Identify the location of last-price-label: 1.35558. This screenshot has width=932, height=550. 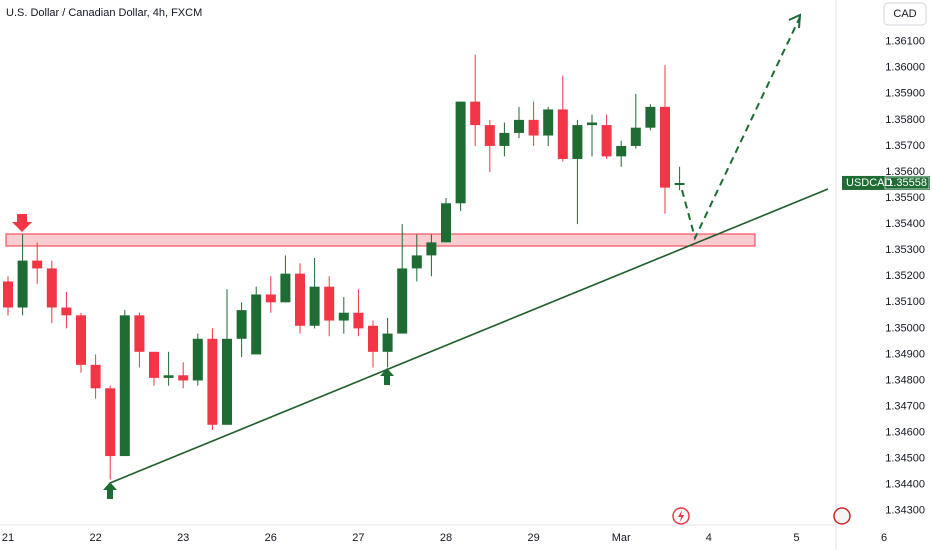
(907, 183).